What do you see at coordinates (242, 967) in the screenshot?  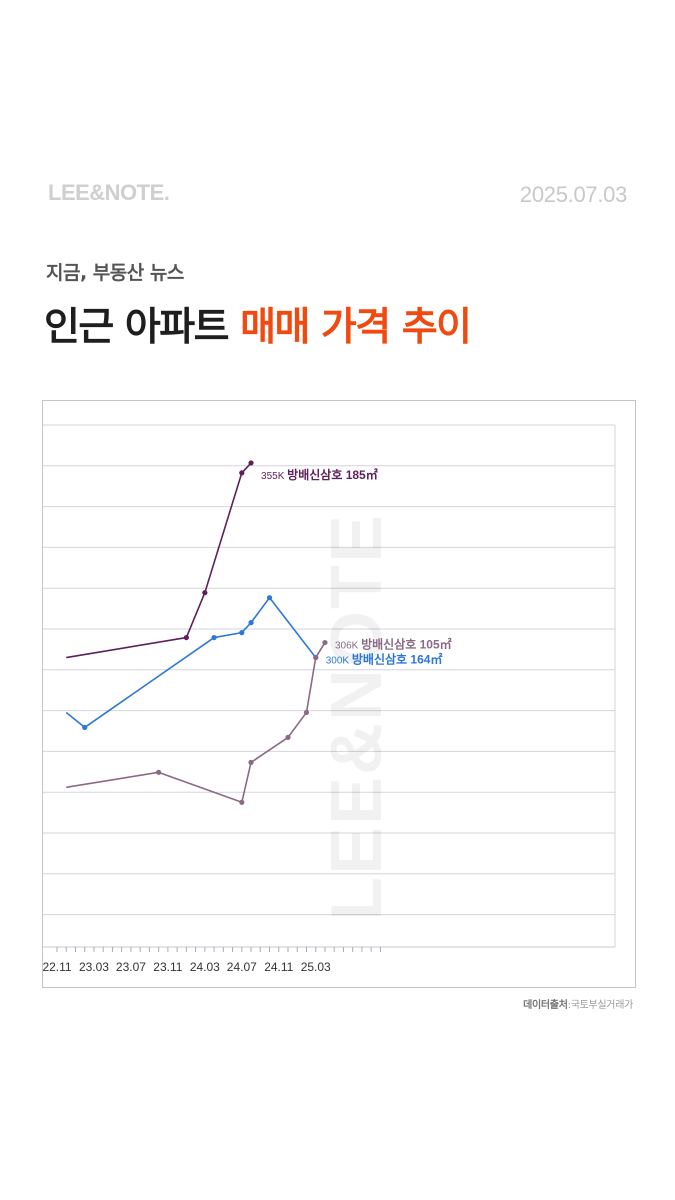 I see `x-tick-label: 24.07` at bounding box center [242, 967].